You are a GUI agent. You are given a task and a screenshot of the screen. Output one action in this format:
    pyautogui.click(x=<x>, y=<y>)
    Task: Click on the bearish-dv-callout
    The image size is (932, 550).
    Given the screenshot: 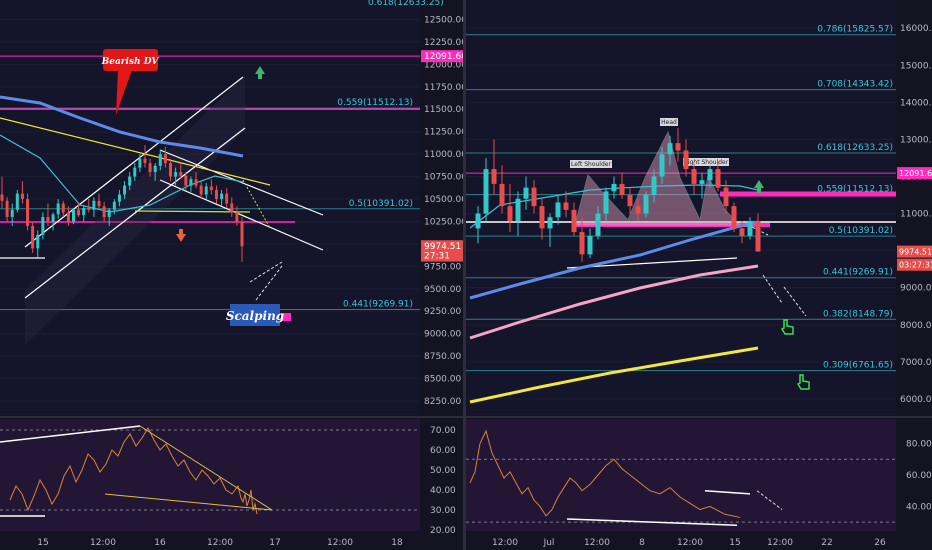 What is the action you would take?
    pyautogui.click(x=130, y=60)
    